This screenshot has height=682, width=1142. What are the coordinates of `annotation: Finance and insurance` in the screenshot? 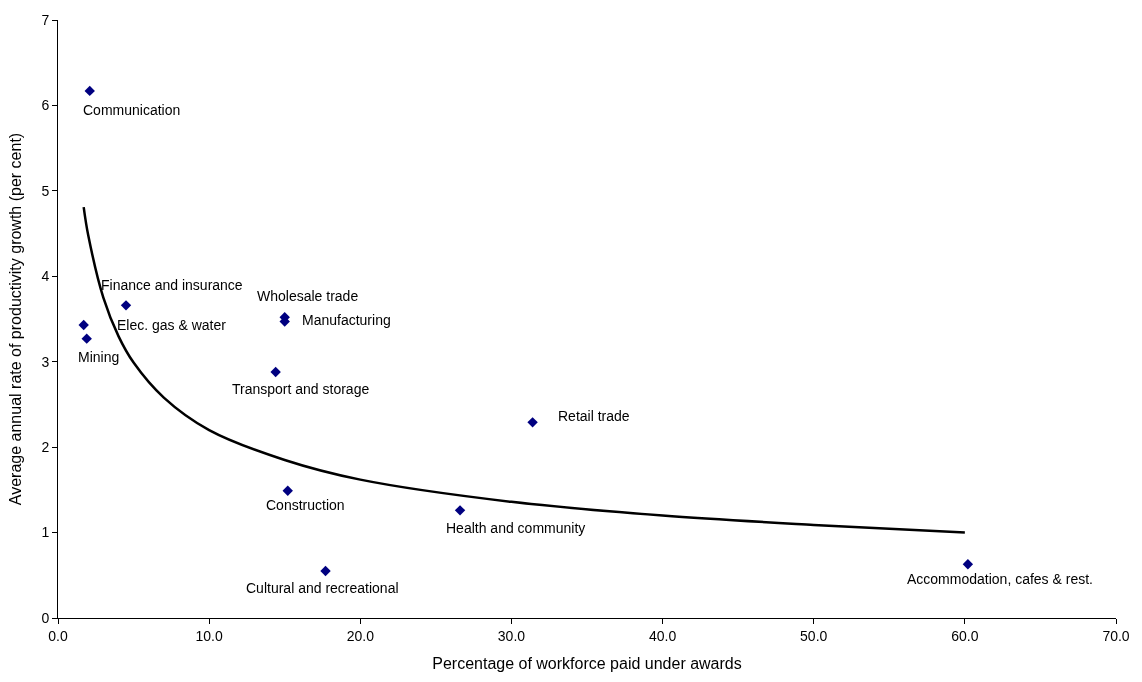 It's located at (172, 285).